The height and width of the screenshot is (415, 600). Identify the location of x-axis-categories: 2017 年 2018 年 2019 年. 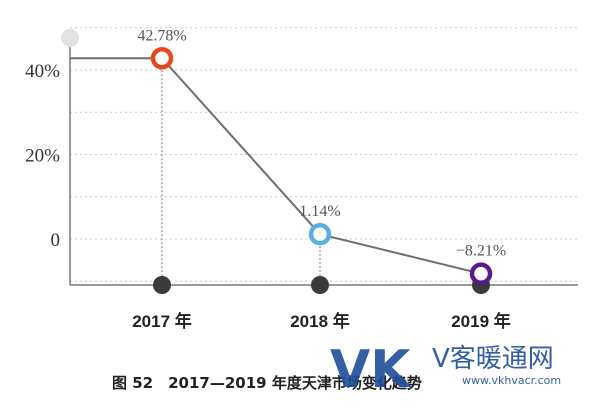
(321, 321).